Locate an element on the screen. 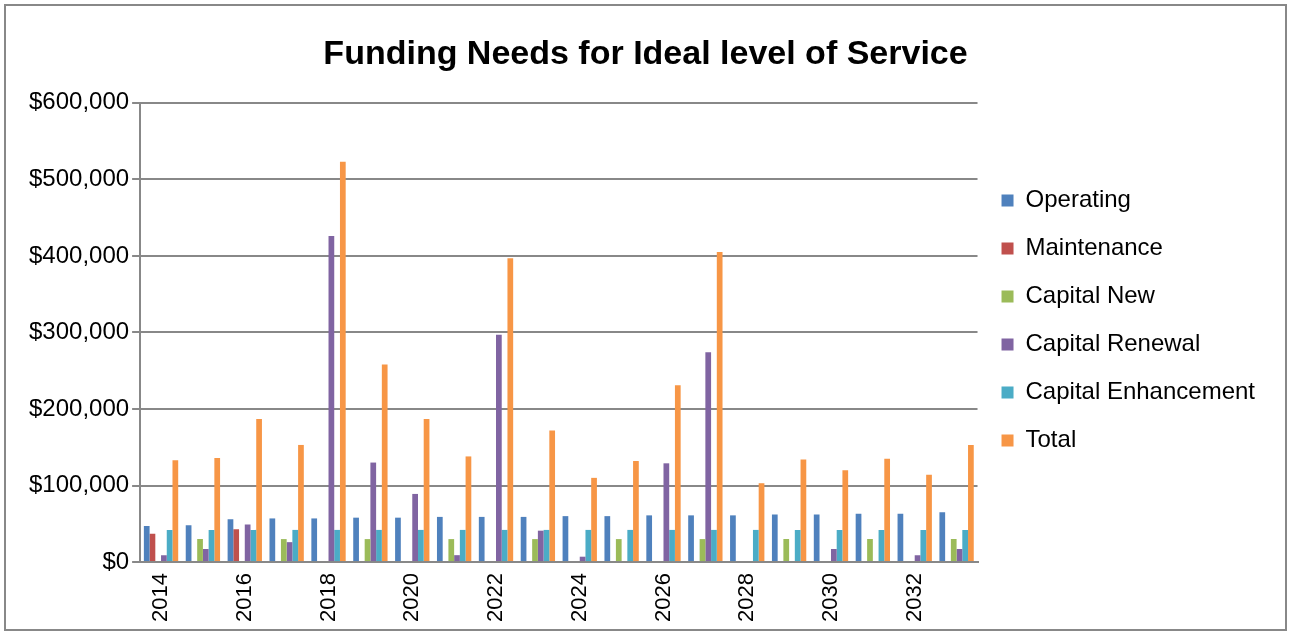  chart-title: Funding Needs for Ideal level of Service is located at coordinates (645, 51).